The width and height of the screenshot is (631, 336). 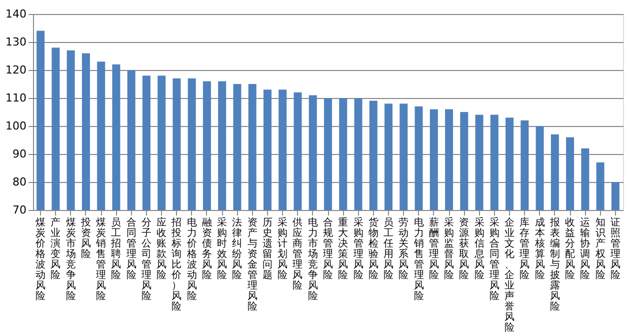 I want to click on x-tick-label: 合同管理风险, so click(x=131, y=248).